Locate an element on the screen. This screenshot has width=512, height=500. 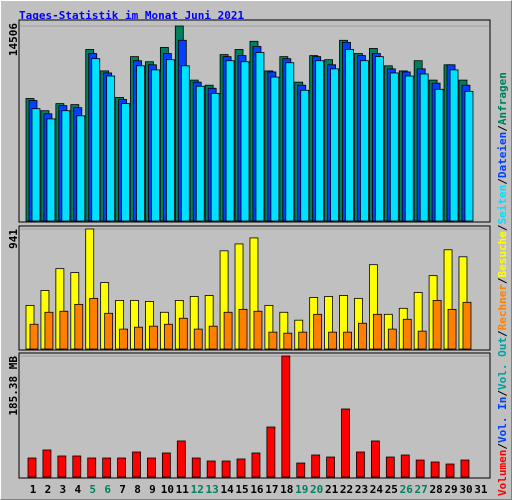
x-tick-label: 19 is located at coordinates (301, 489).